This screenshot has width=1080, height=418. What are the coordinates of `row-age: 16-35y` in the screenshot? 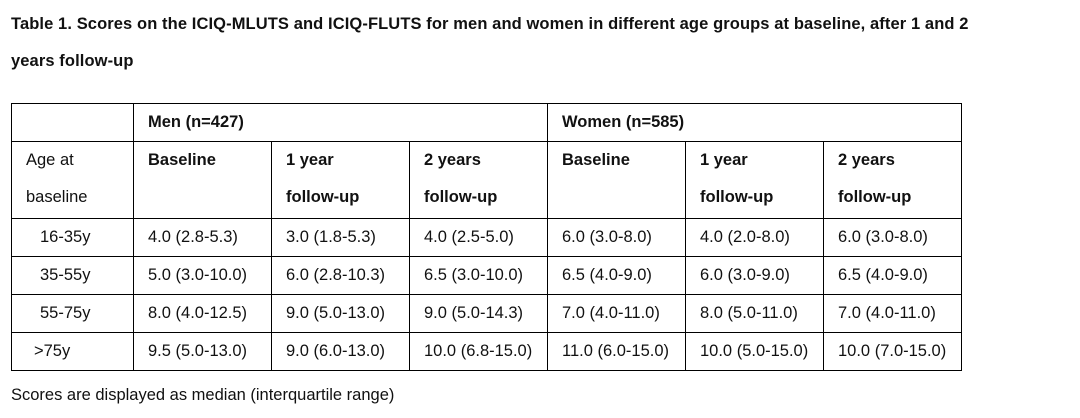 It's located at (72, 237).